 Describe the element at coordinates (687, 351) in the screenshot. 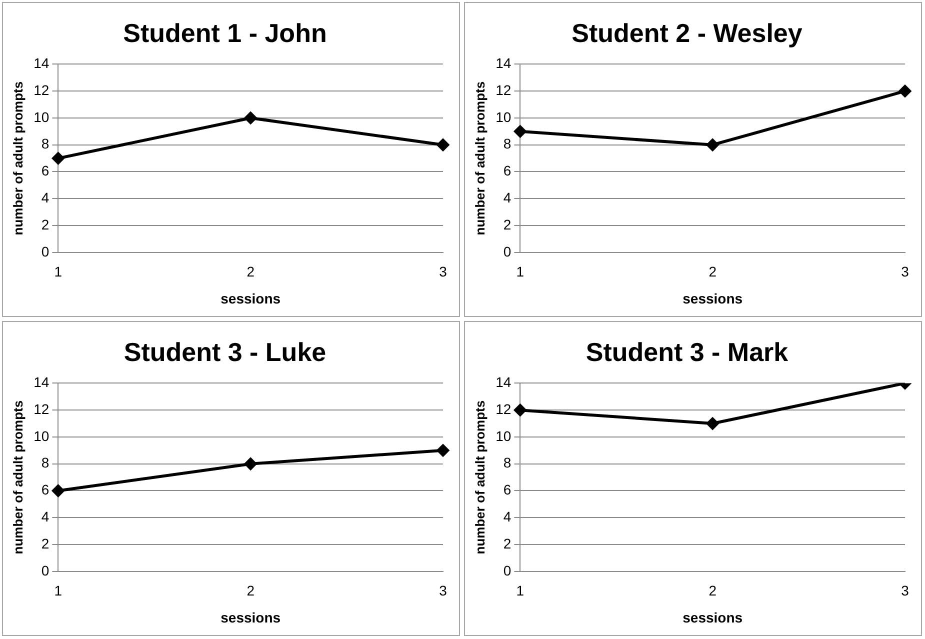

I see `chart-title: Student 3 - Mark` at that location.